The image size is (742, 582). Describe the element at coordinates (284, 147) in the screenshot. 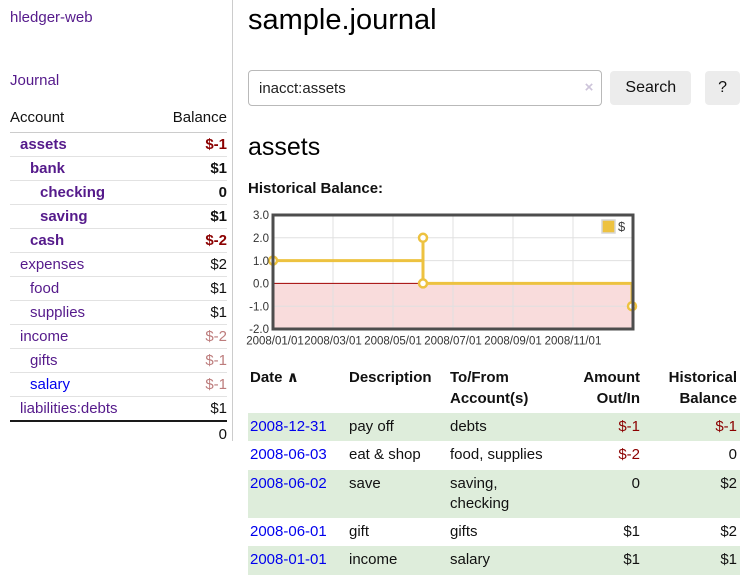

I see `account-heading: assets` at that location.